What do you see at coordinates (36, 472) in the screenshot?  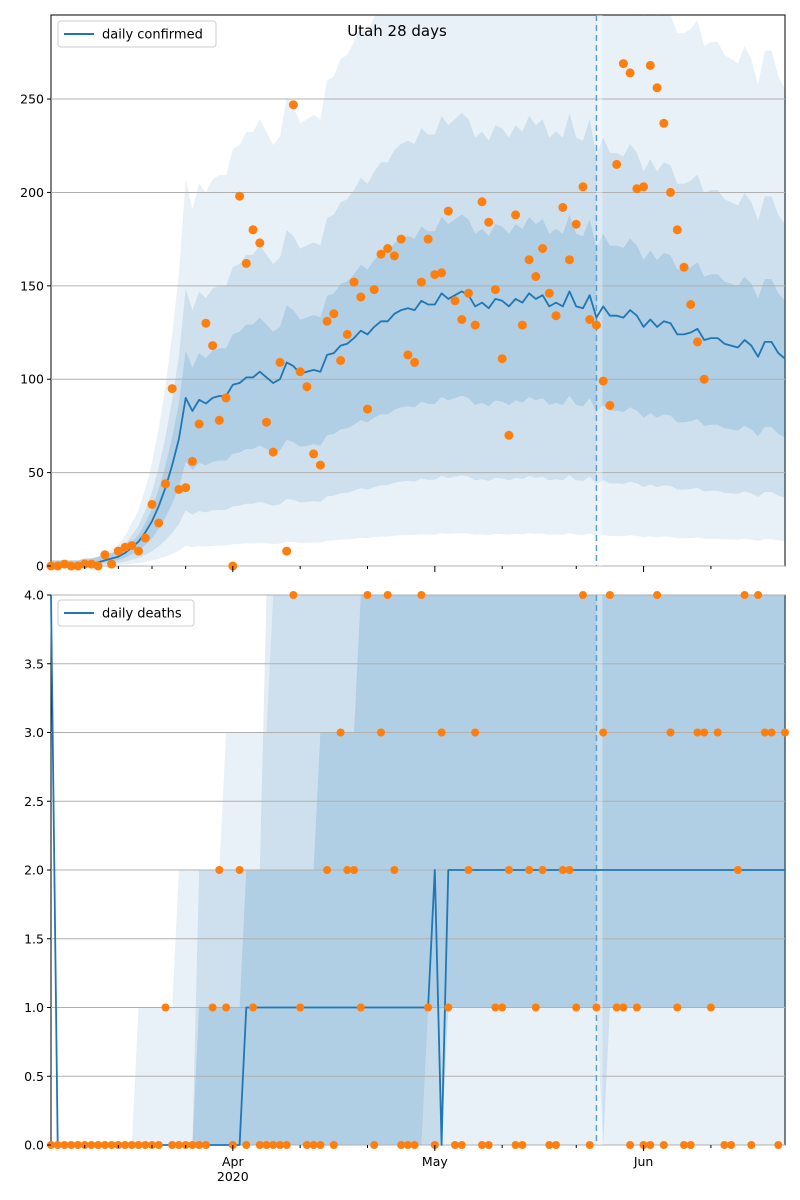 I see `confirmed-y-tick-label: 50` at bounding box center [36, 472].